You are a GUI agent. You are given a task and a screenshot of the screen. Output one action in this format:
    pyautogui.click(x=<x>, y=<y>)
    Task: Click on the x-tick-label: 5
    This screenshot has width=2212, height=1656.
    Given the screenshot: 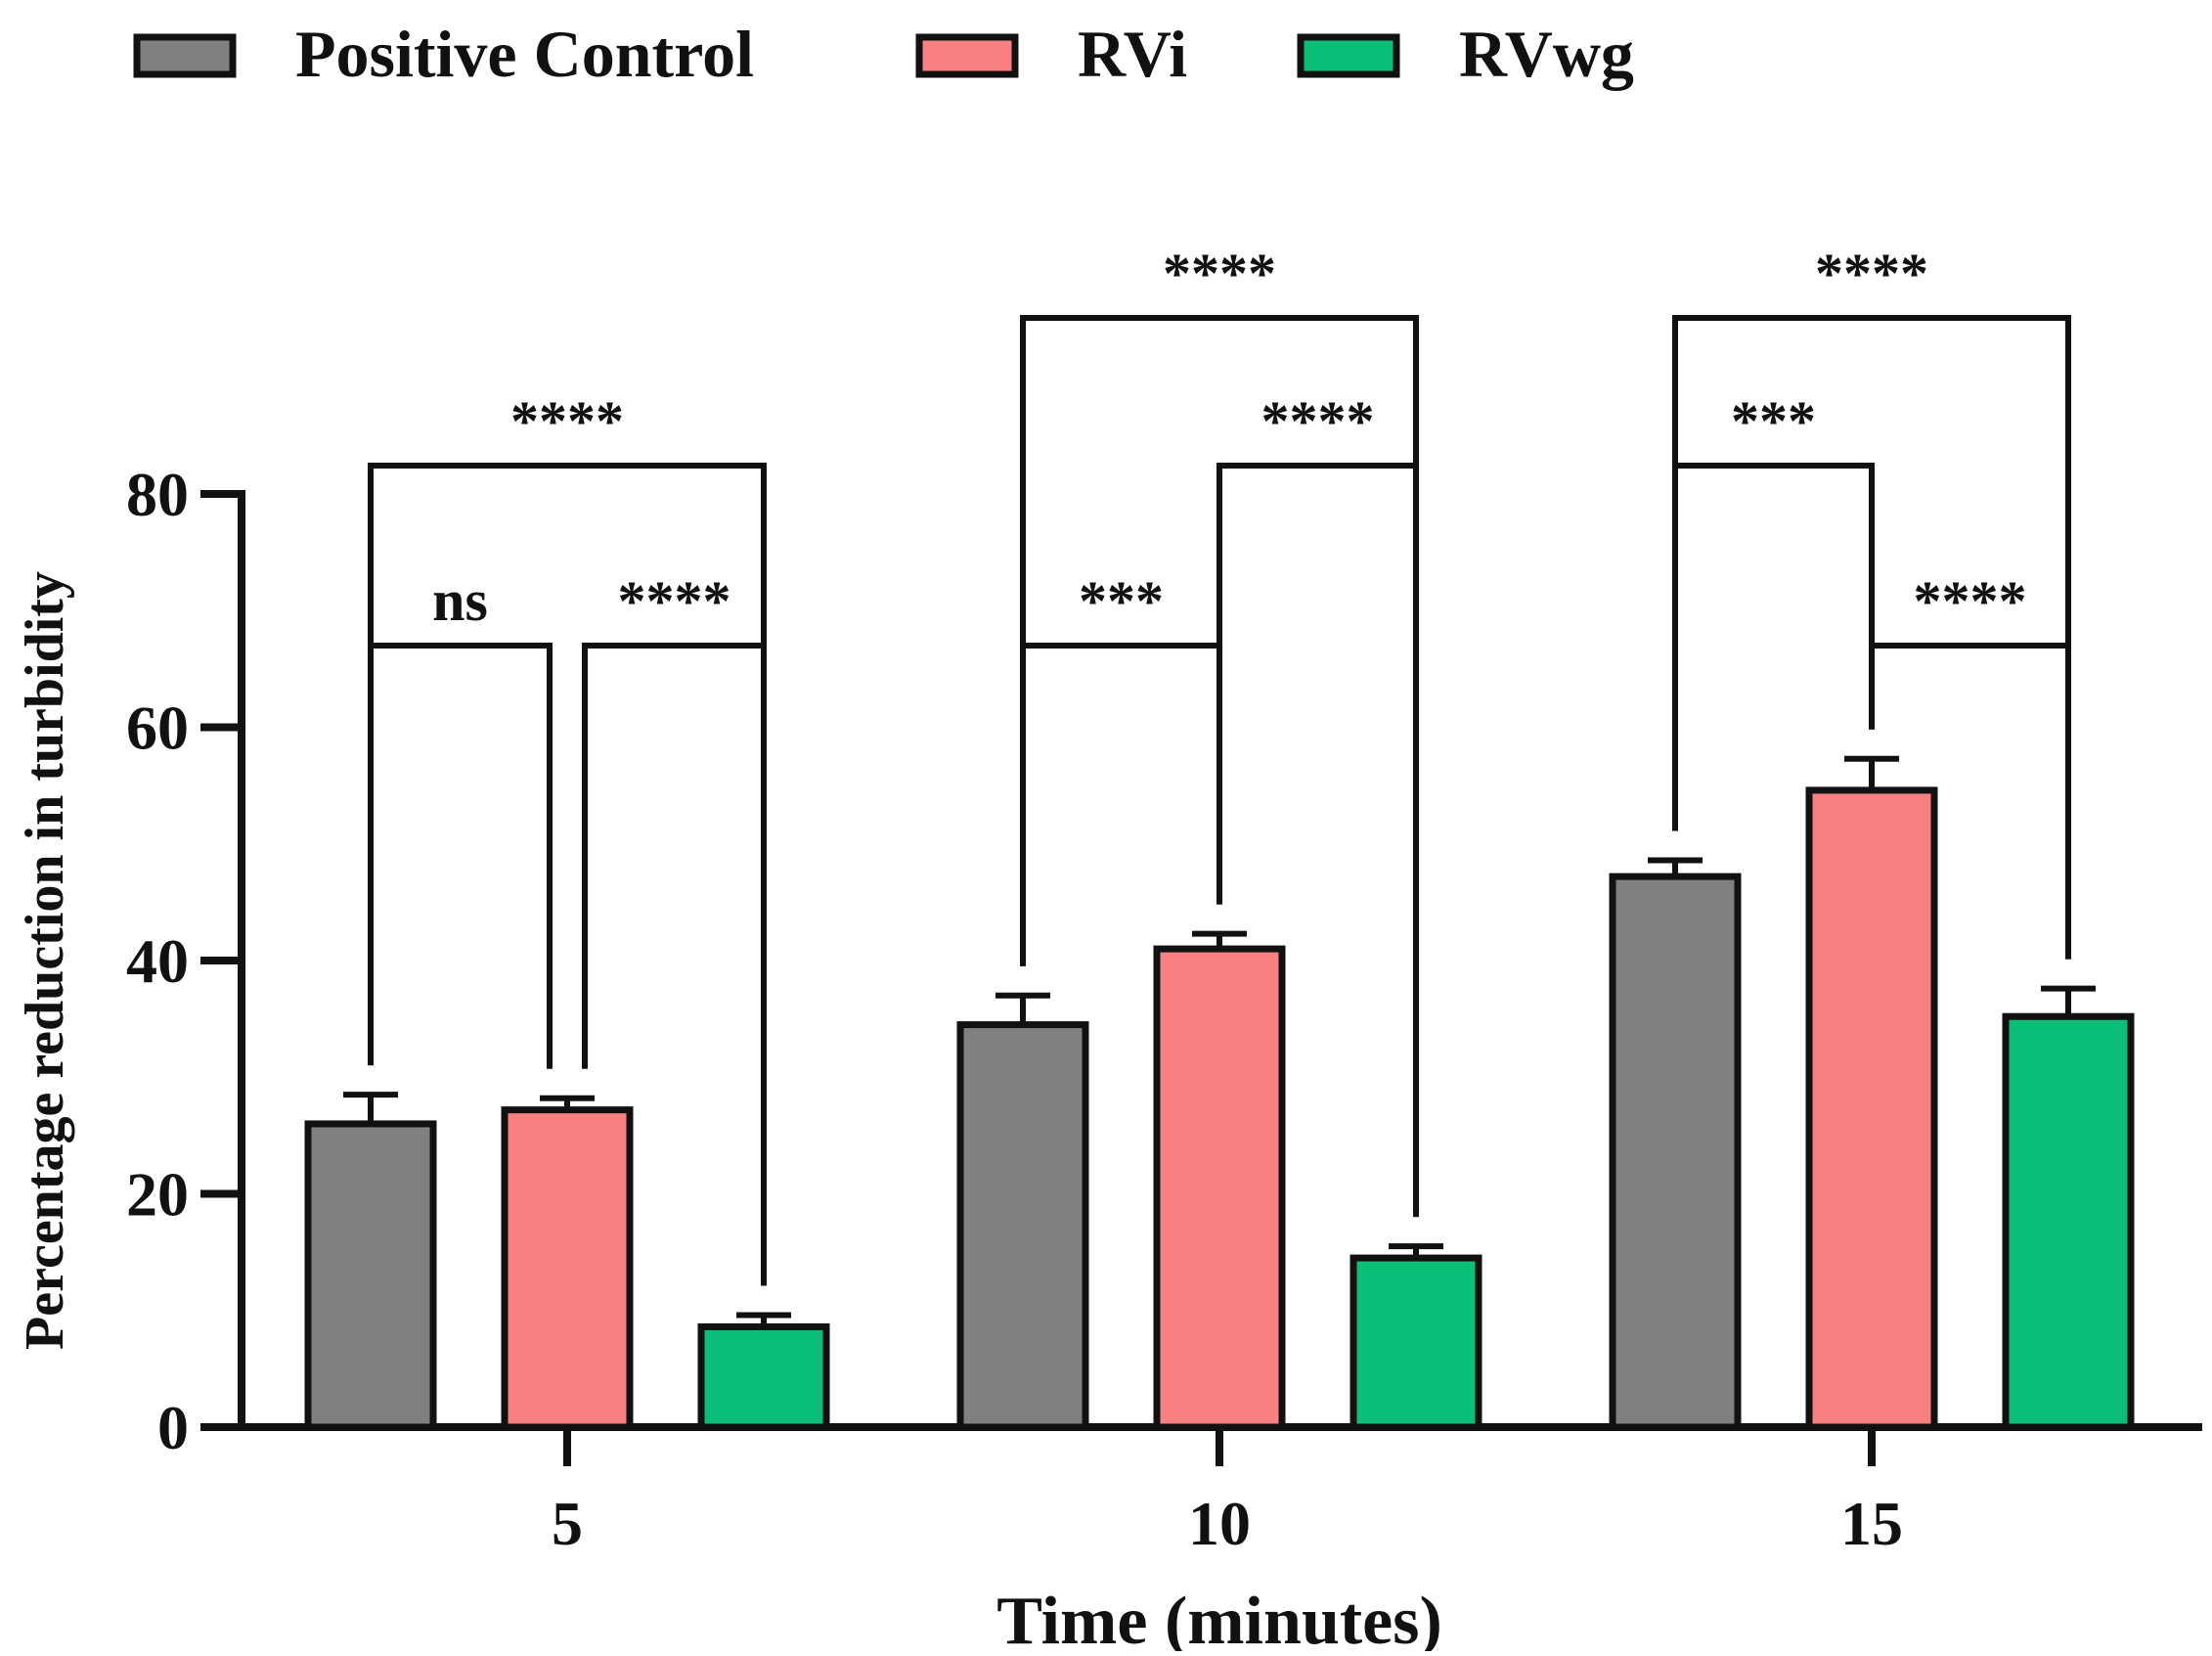 What is the action you would take?
    pyautogui.click(x=567, y=1523)
    